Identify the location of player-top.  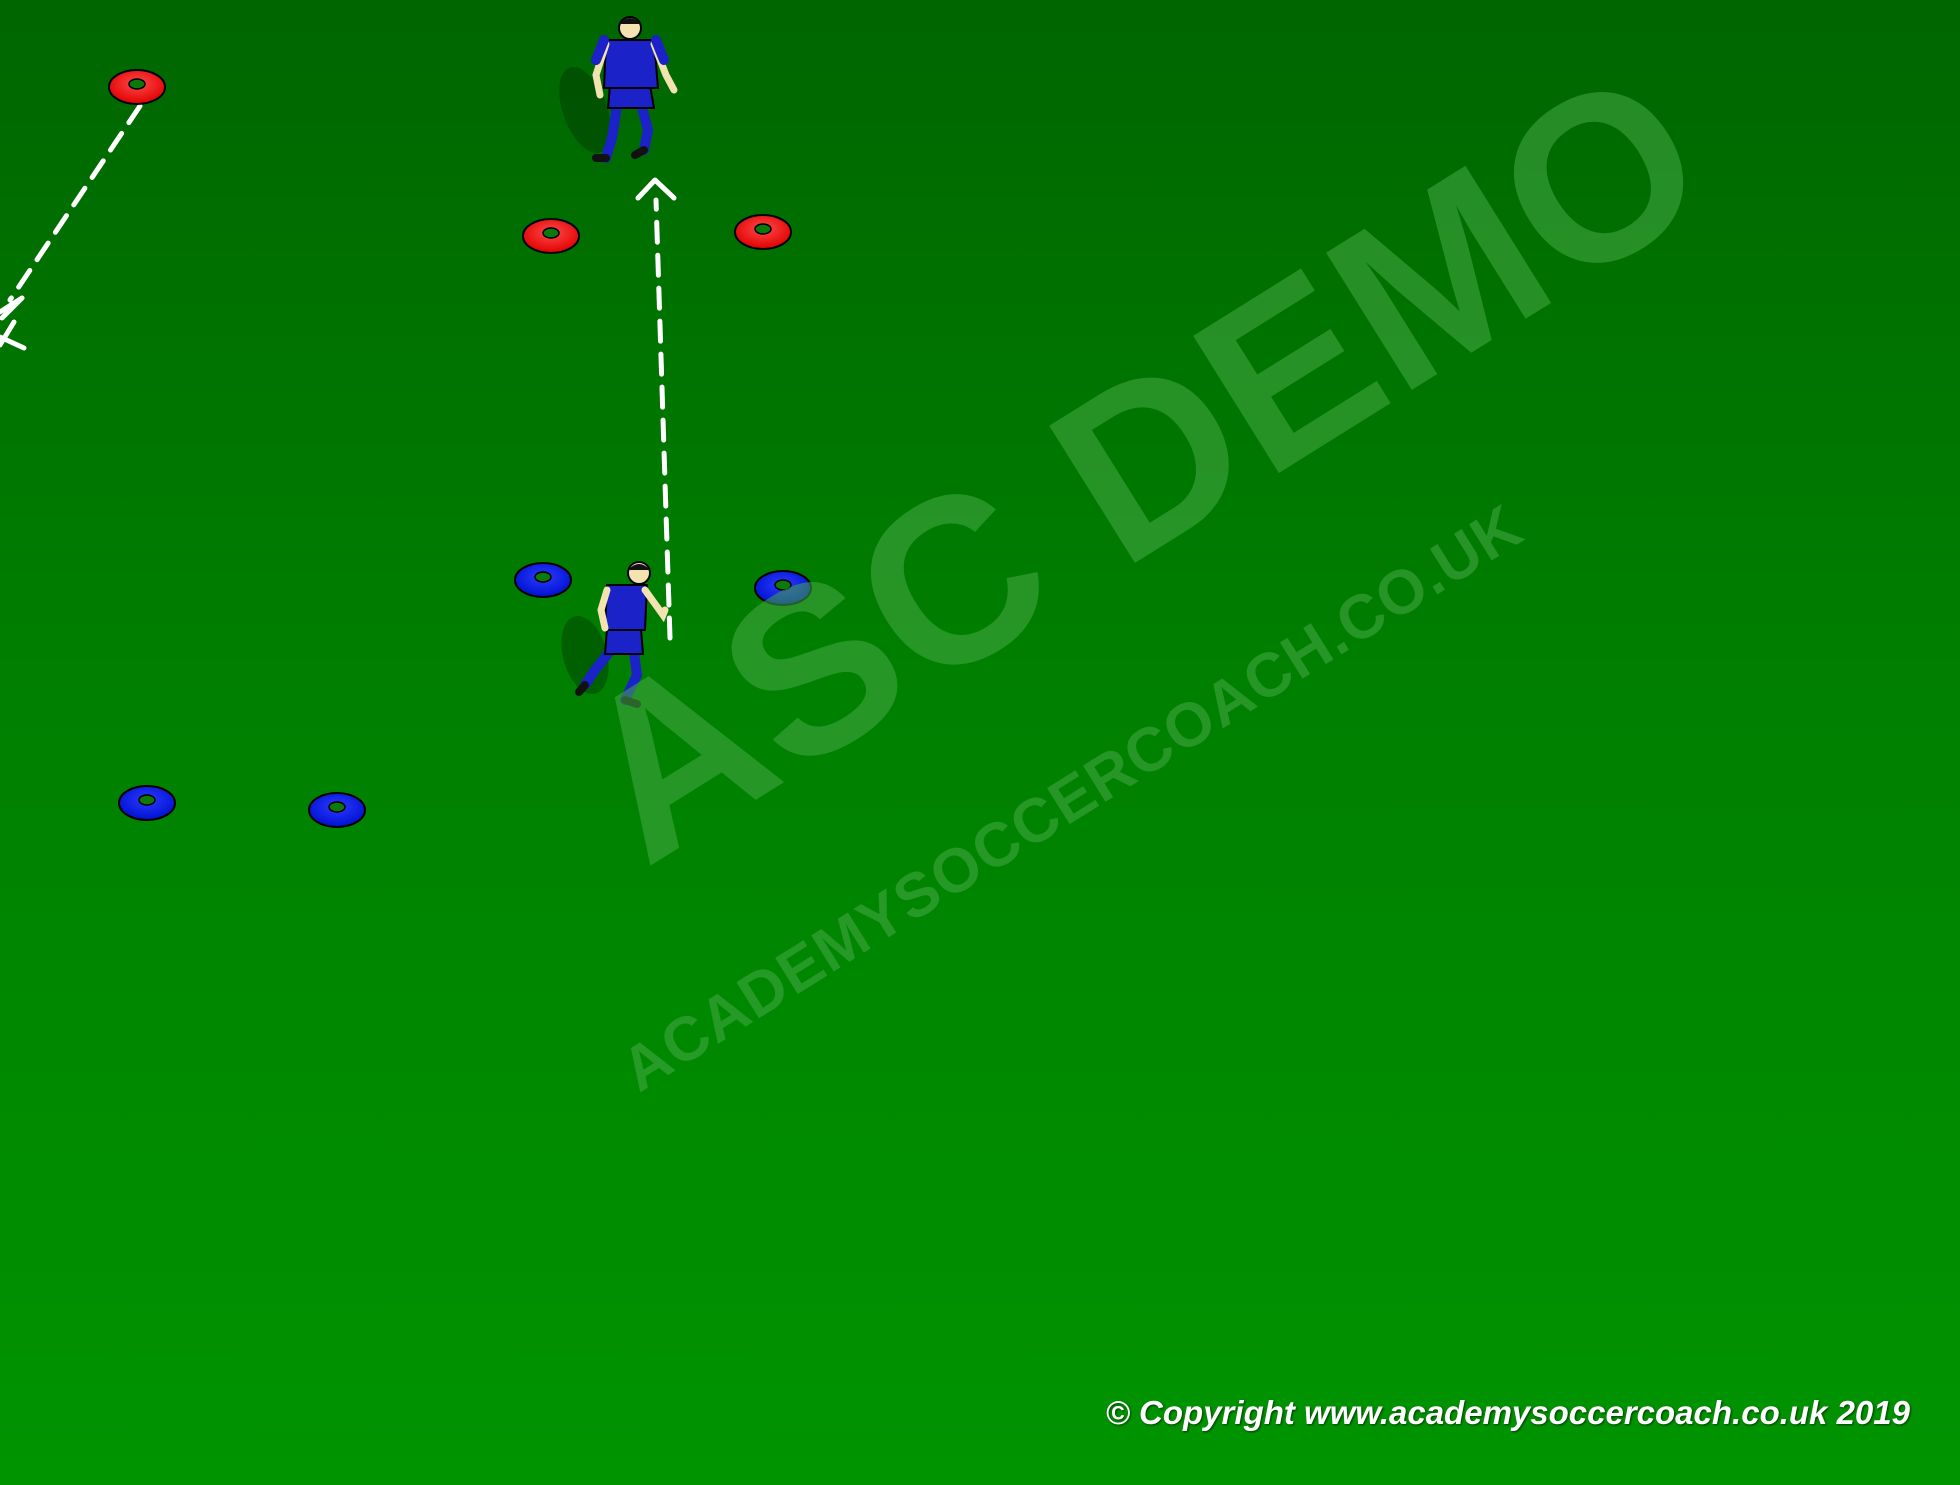
(618, 89).